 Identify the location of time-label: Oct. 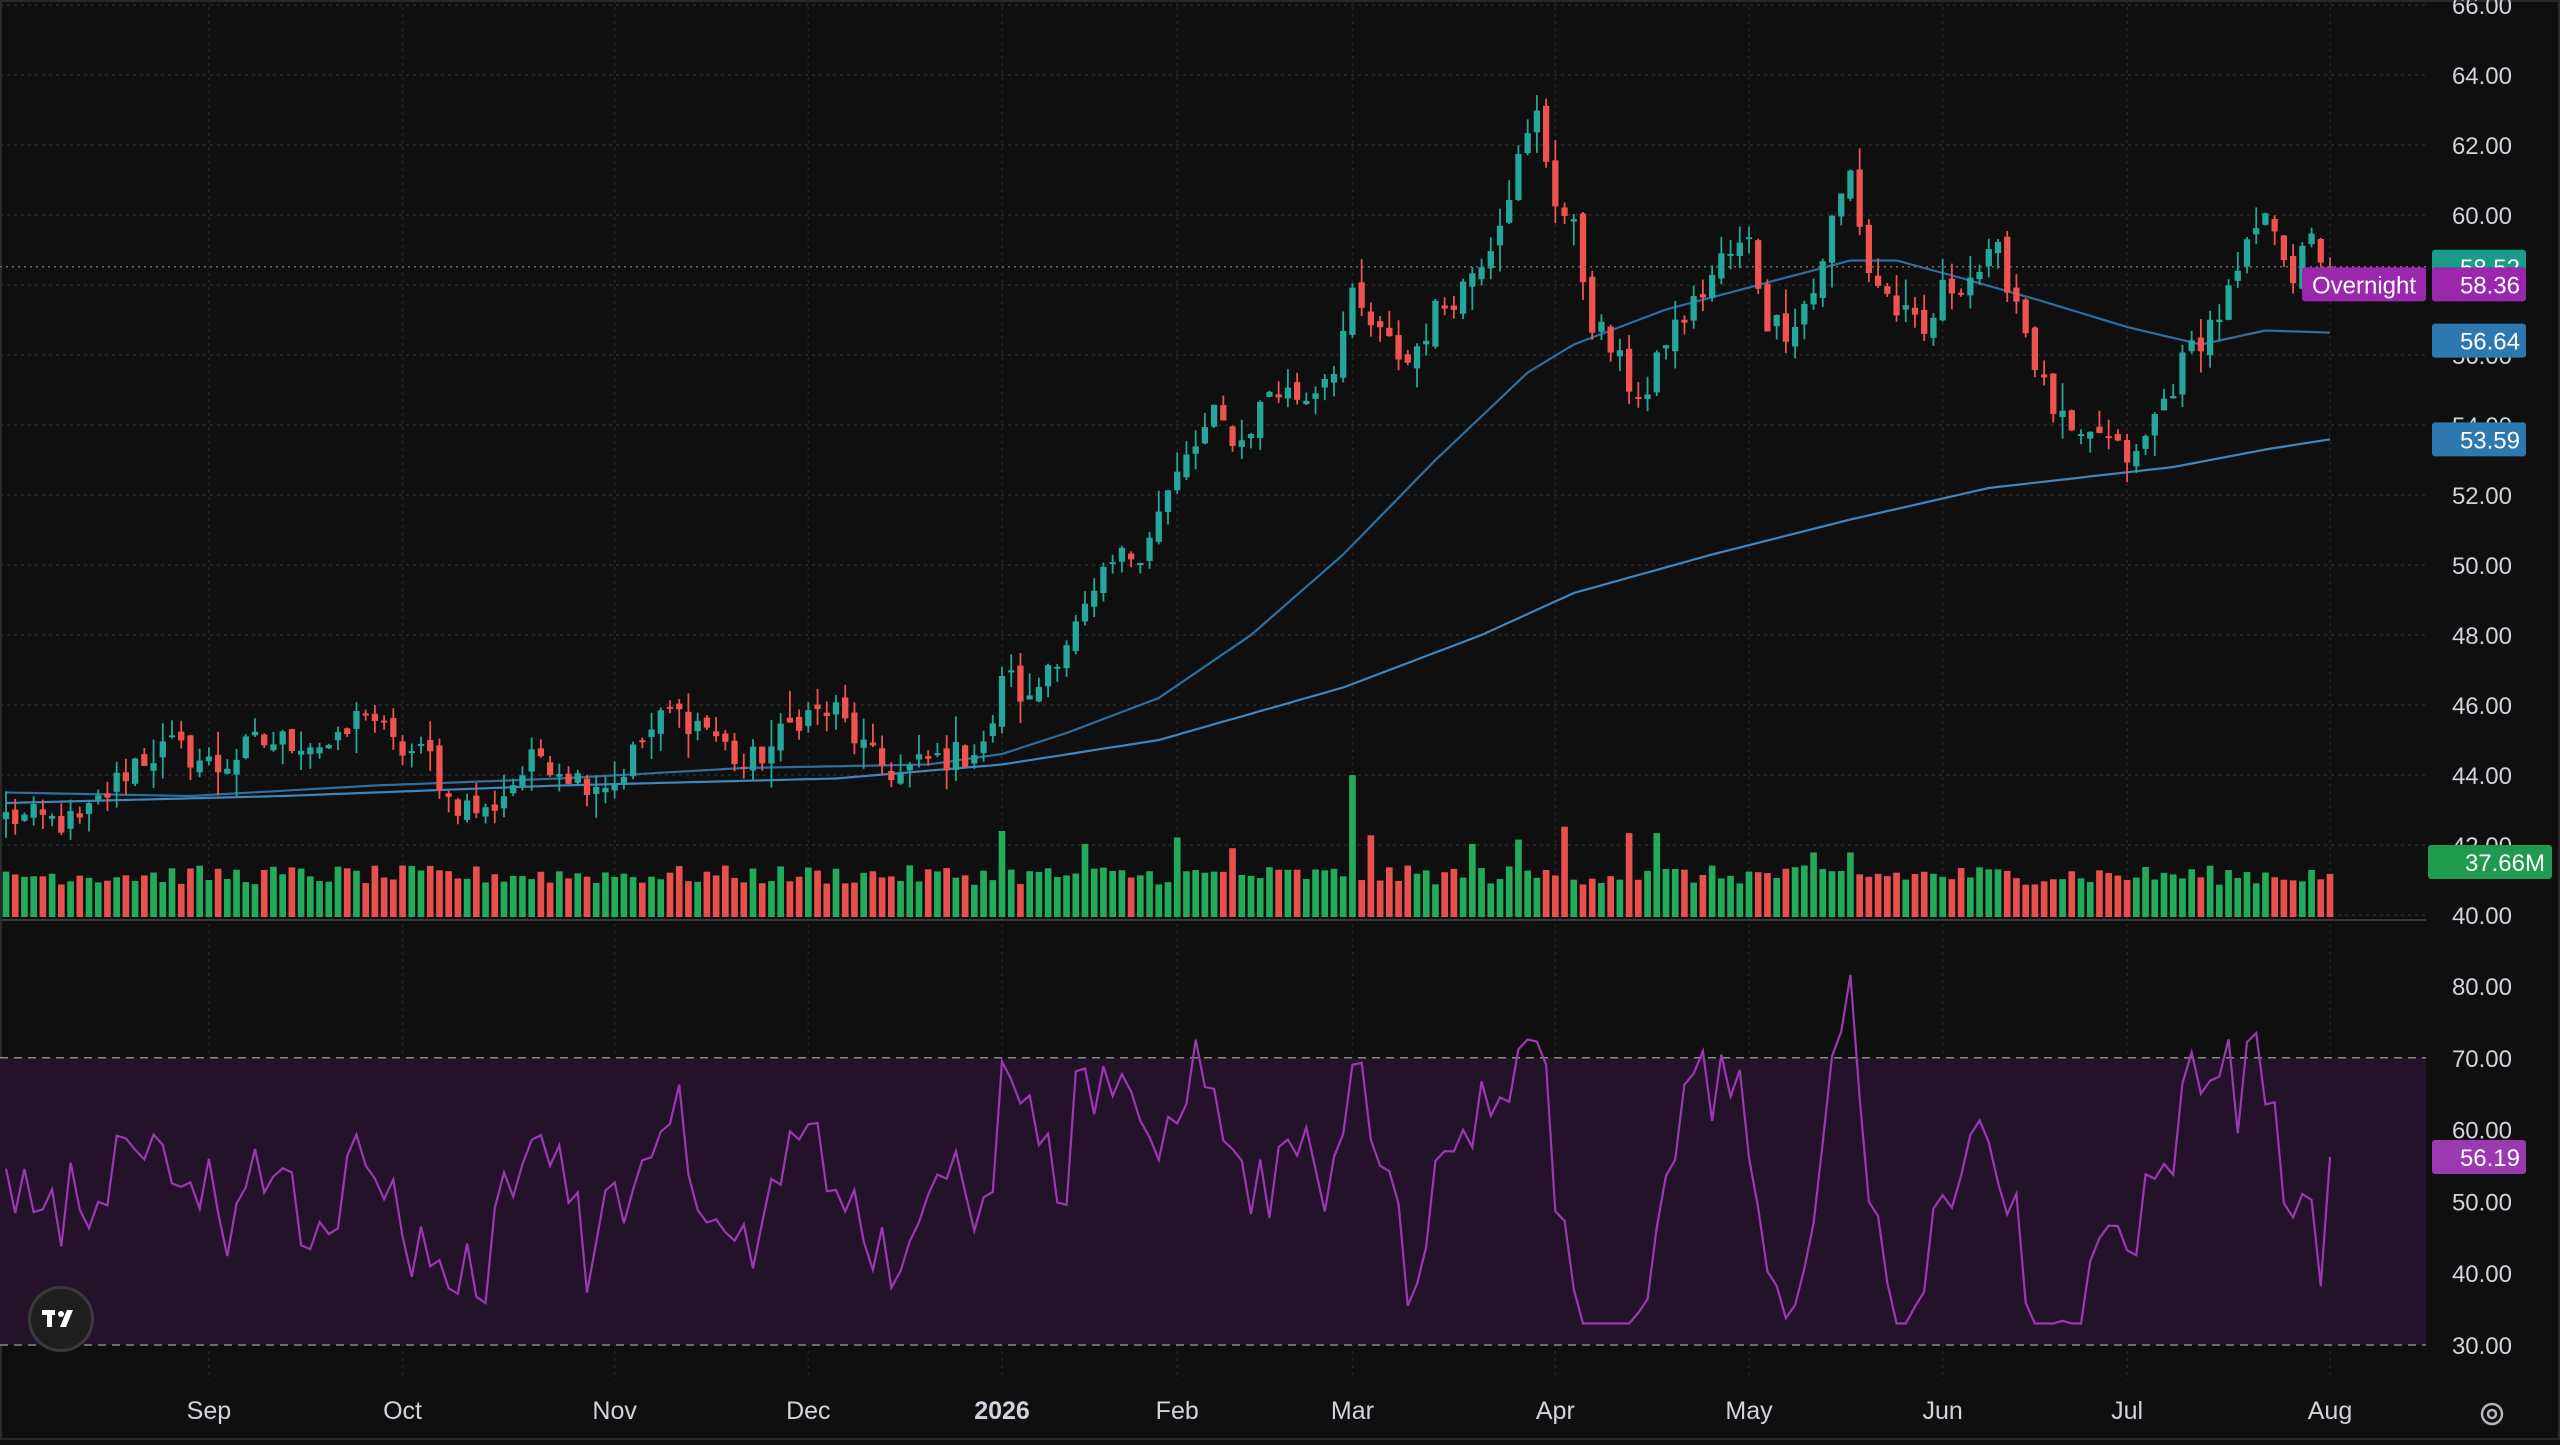
(402, 1411).